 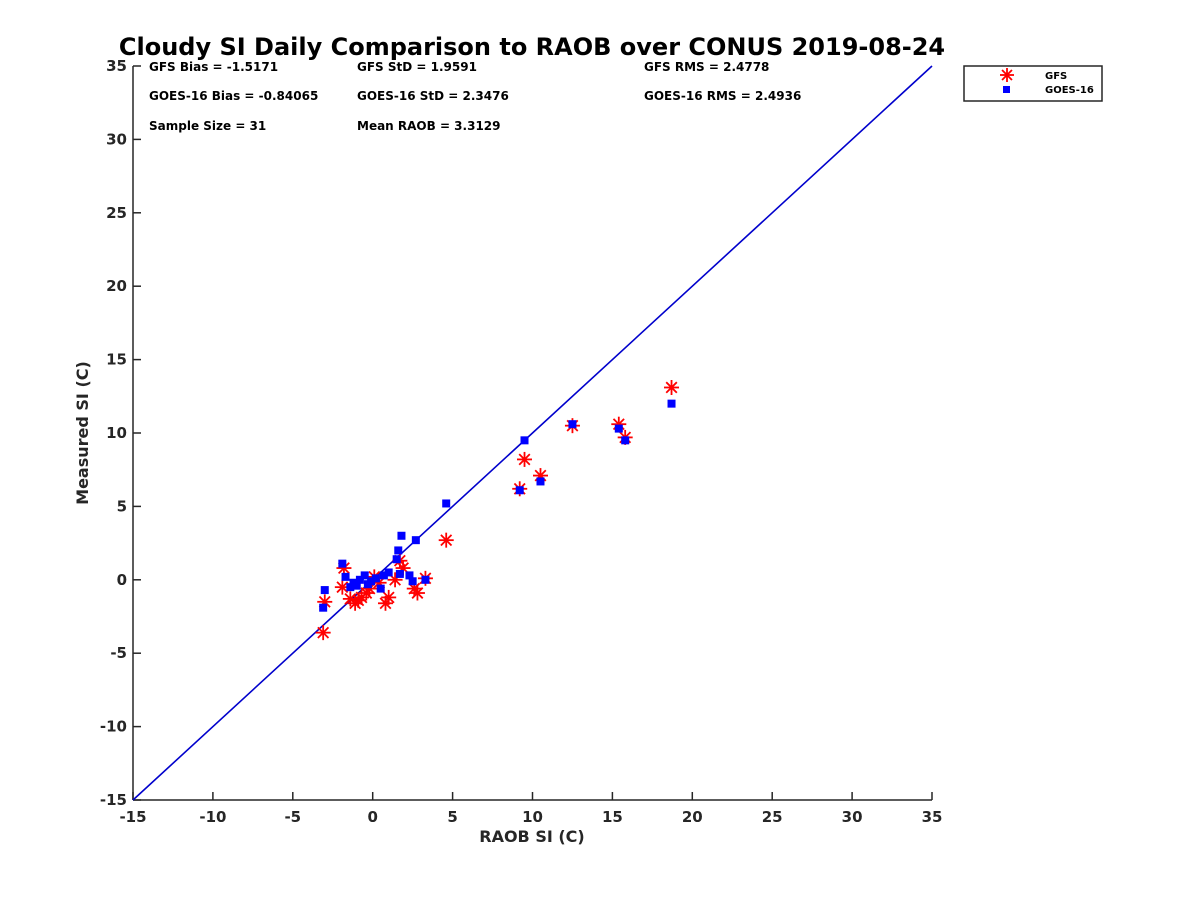 What do you see at coordinates (116, 286) in the screenshot?
I see `y-tick-label: 20` at bounding box center [116, 286].